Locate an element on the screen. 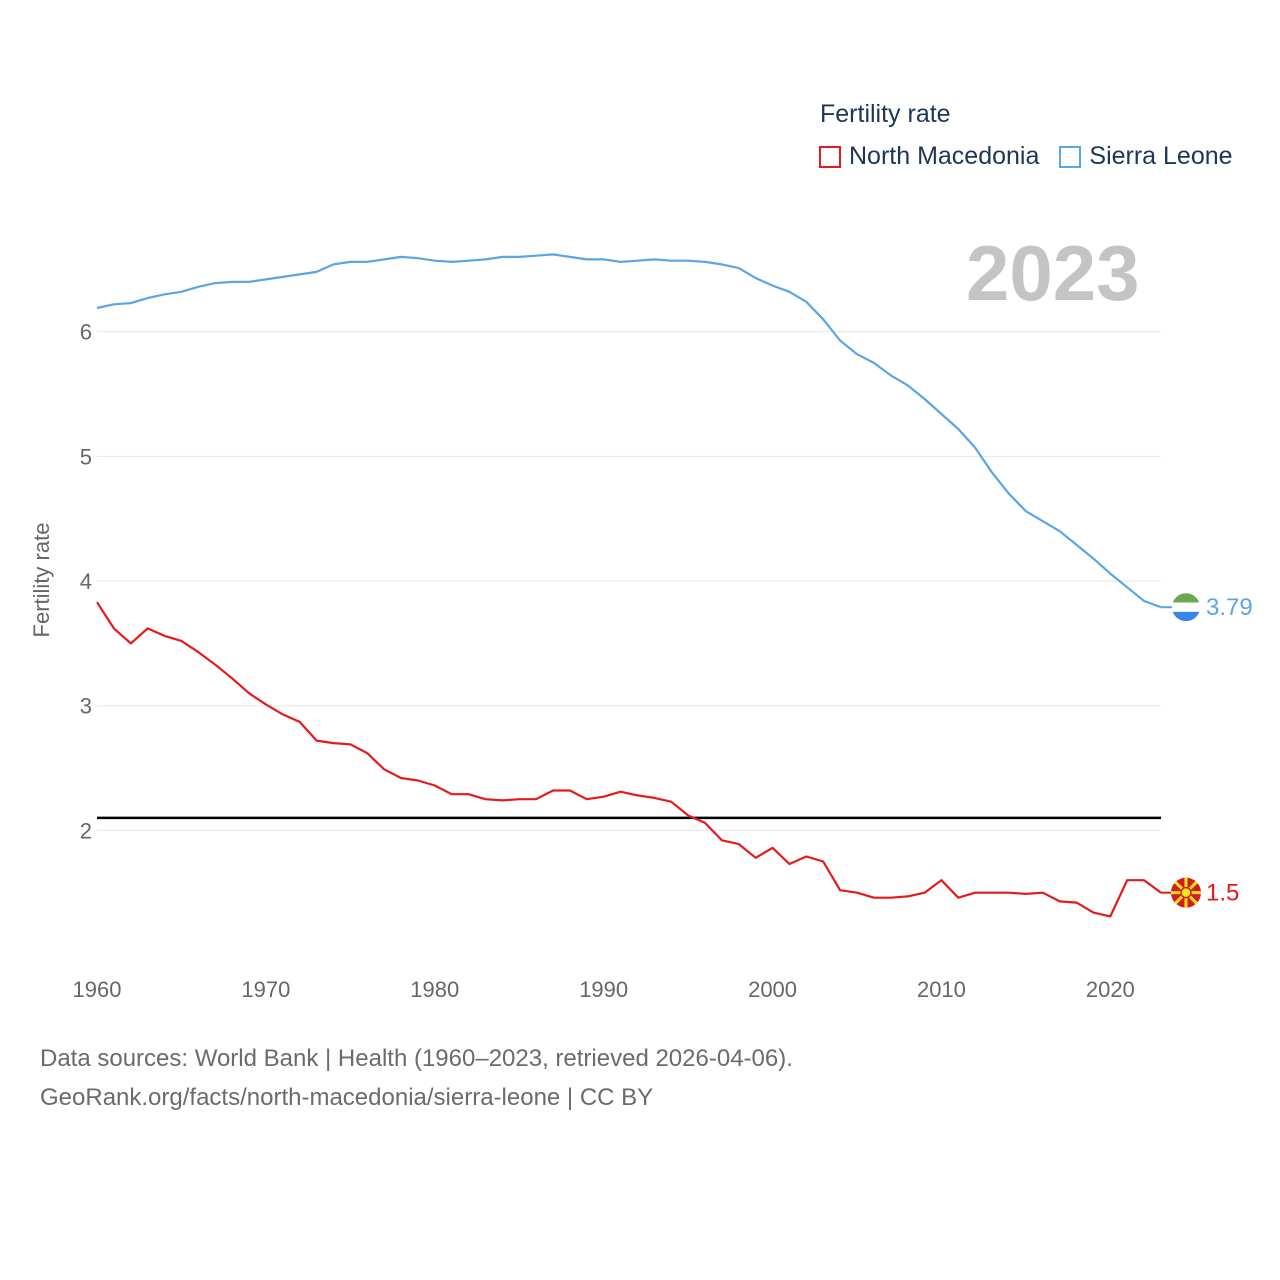 This screenshot has height=1280, width=1280. y-tick-4: 4 is located at coordinates (86, 581).